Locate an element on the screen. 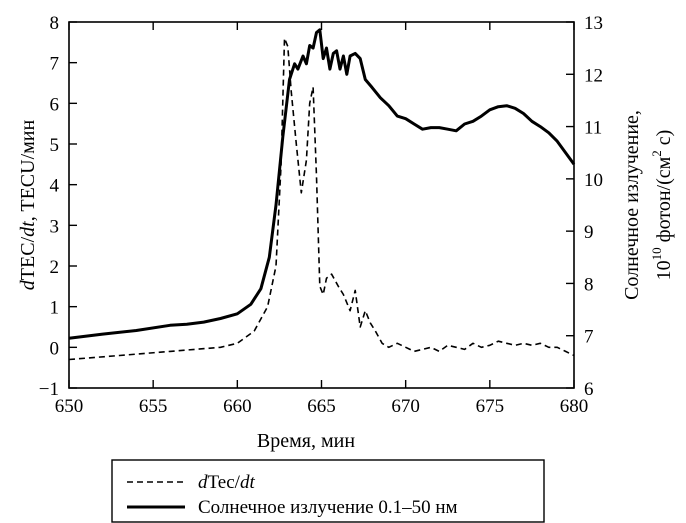  y-left-tick-label: 7 is located at coordinates (55, 64).